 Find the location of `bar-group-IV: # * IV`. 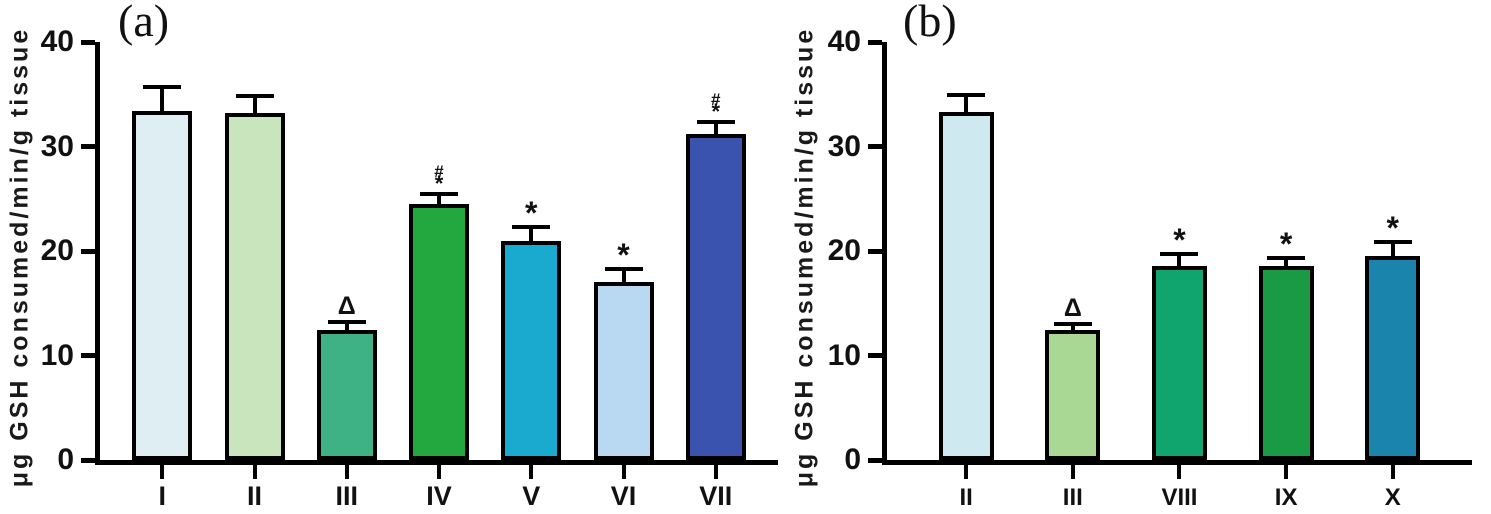

bar-group-IV: # * IV is located at coordinates (439, 276).